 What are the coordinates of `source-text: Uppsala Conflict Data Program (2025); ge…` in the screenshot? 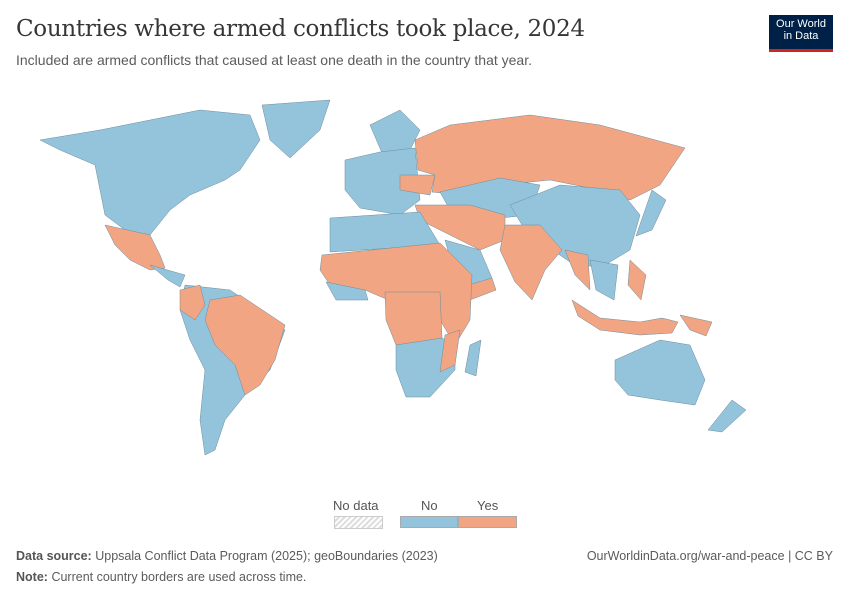 It's located at (266, 556).